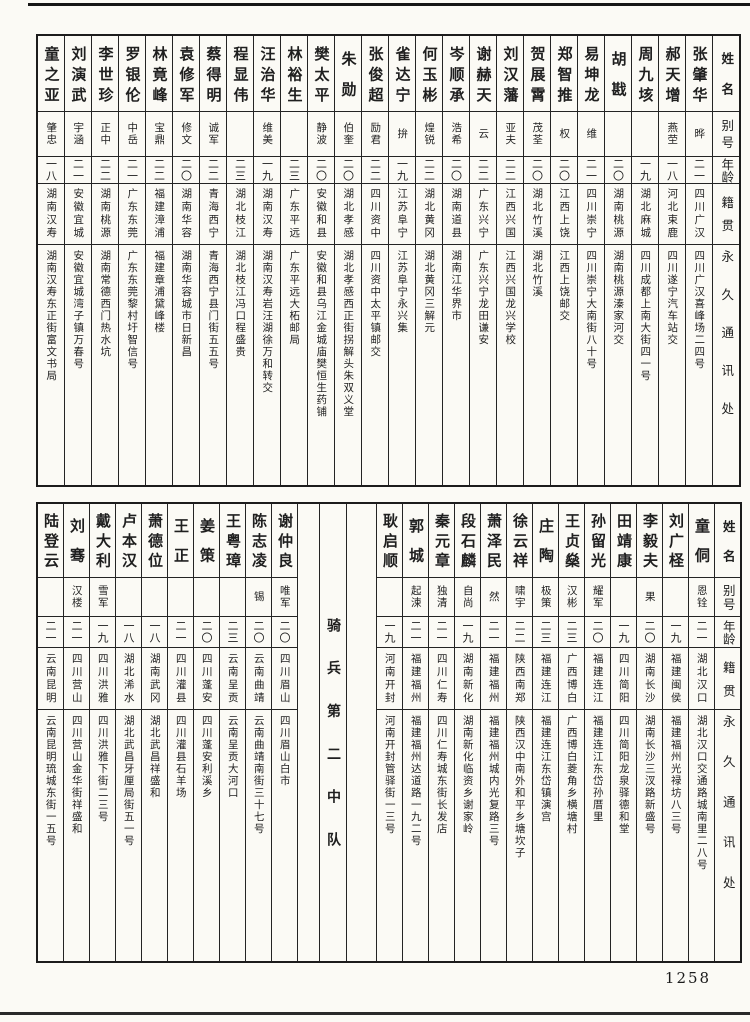 The height and width of the screenshot is (1022, 750). I want to click on address-cell: 湖南汉寿东正街富文书局, so click(51, 365).